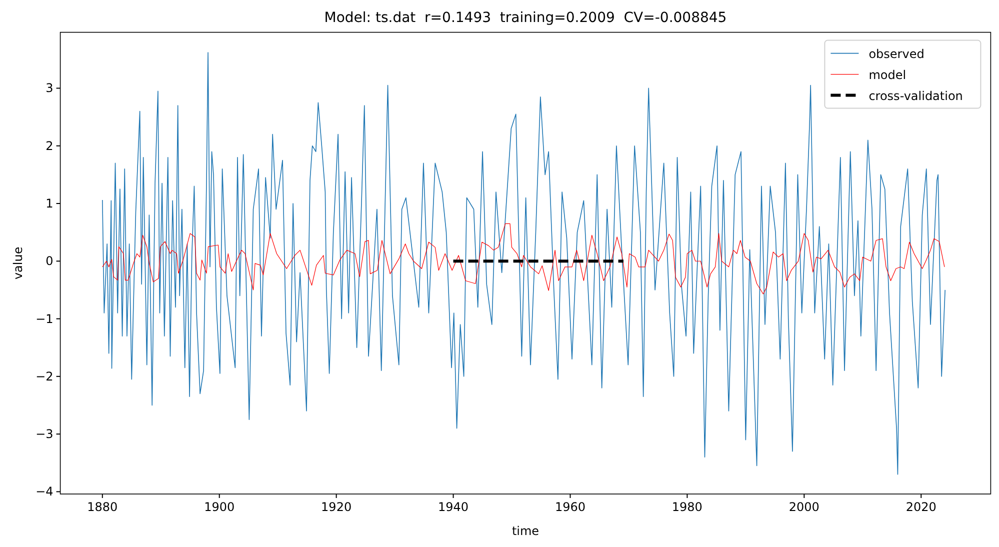 The height and width of the screenshot is (547, 999). Describe the element at coordinates (102, 507) in the screenshot. I see `x-tick-label: 1880` at that location.